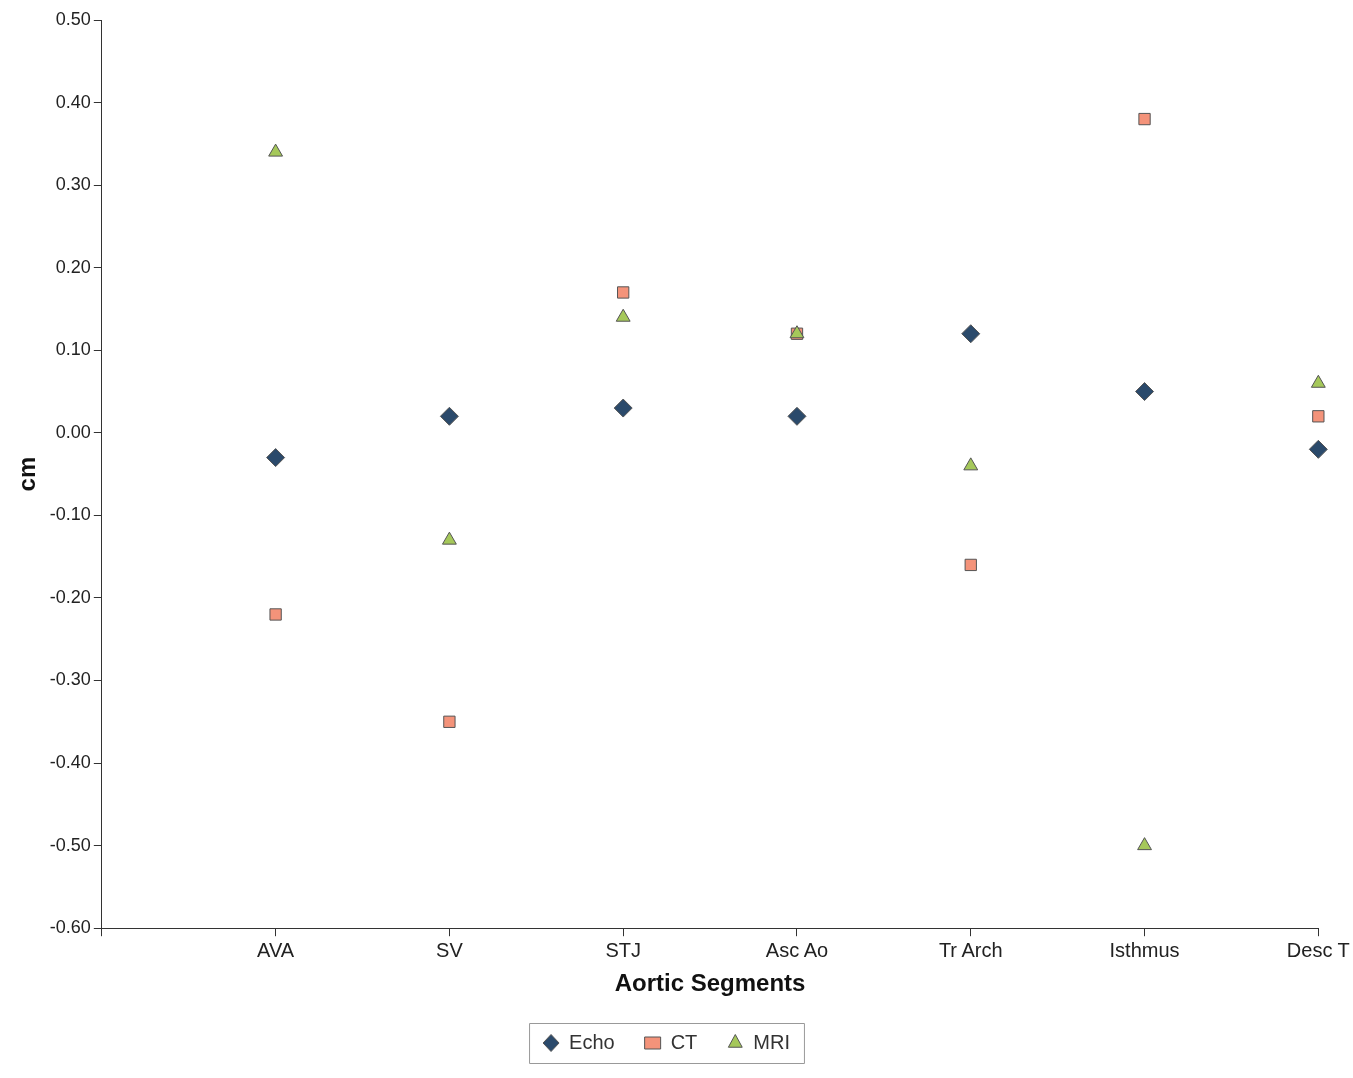 The width and height of the screenshot is (1353, 1078). I want to click on y-tick-label: -0.30, so click(70, 679).